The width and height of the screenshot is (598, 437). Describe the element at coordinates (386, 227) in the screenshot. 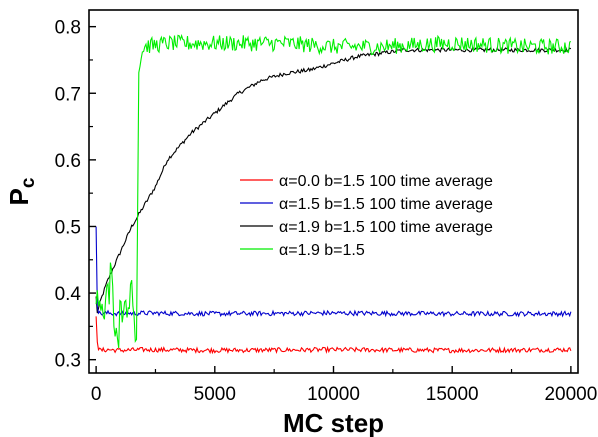

I see `legend-label: α=1.9 b=1.5 100 time average` at that location.